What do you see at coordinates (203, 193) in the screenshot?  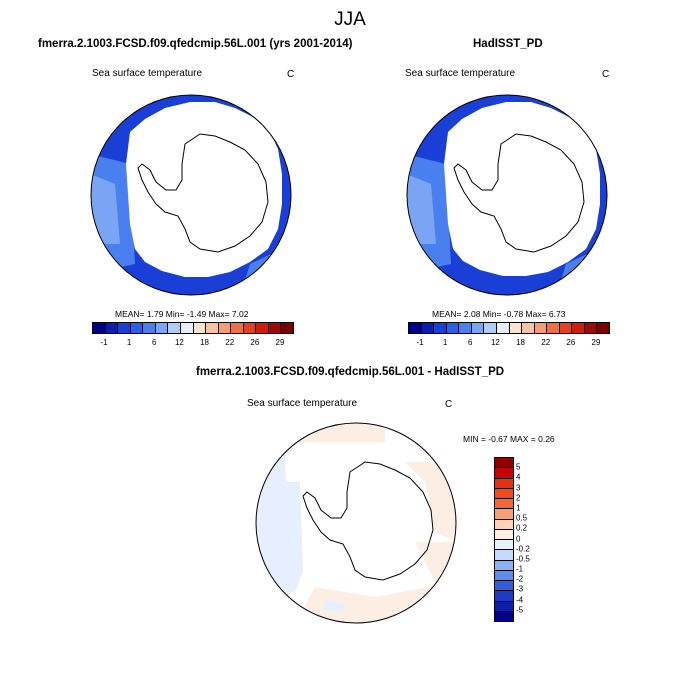 I see `model-antarctica-coastline` at bounding box center [203, 193].